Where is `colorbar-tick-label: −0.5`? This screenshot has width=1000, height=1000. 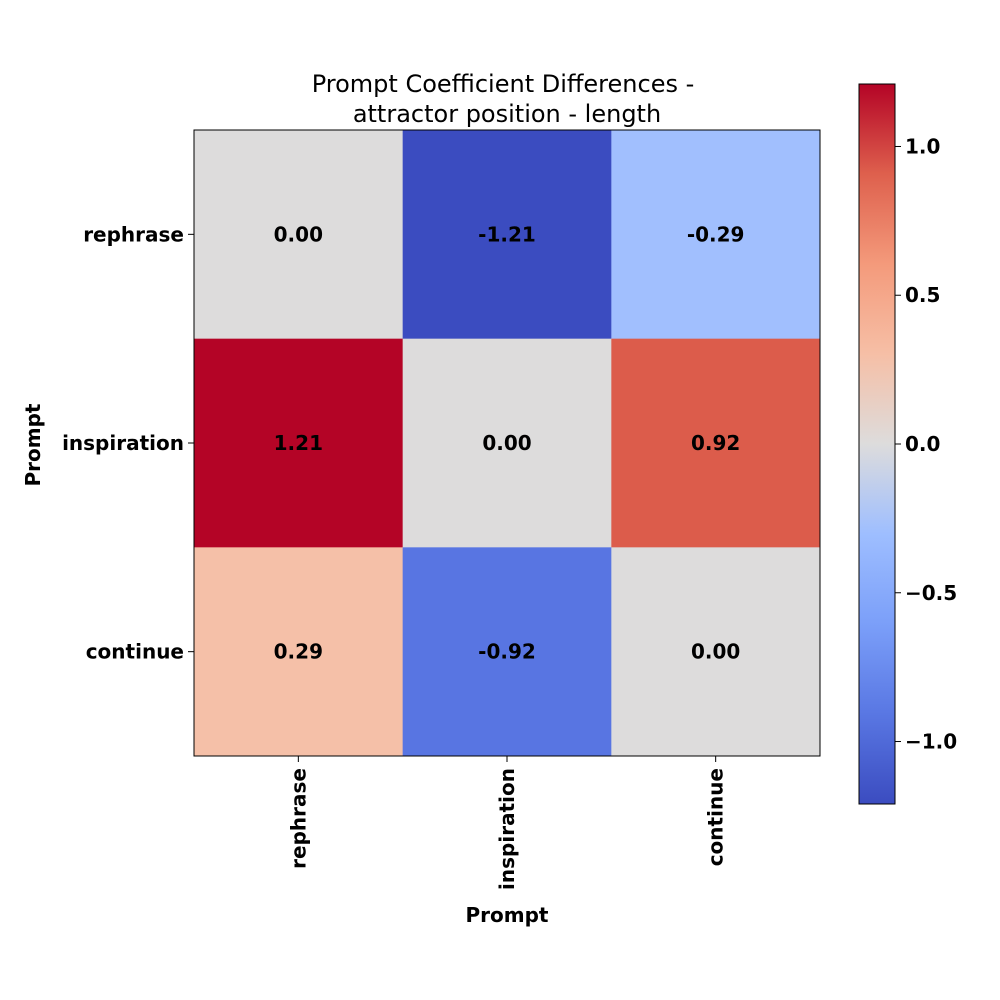
colorbar-tick-label: −0.5 is located at coordinates (931, 593).